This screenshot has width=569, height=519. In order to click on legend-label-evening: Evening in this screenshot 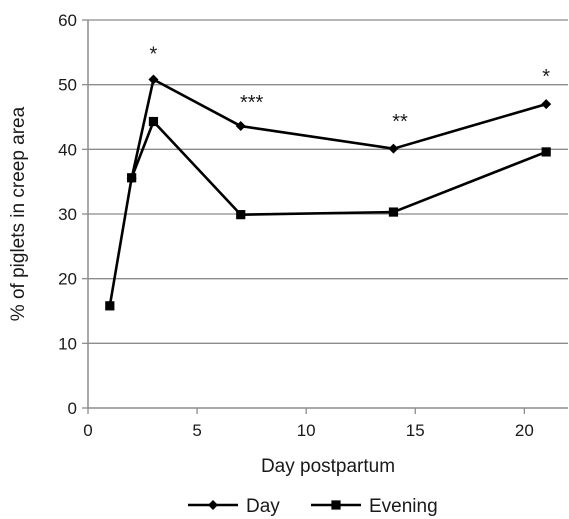, I will do `click(403, 506)`.